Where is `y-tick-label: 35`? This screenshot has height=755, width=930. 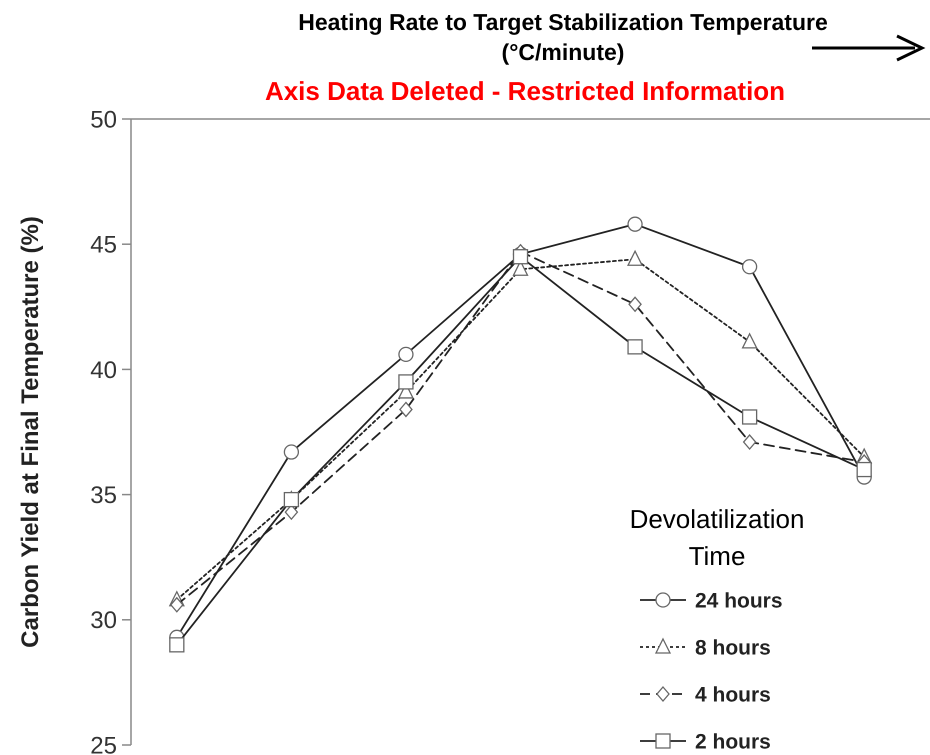 y-tick-label: 35 is located at coordinates (103, 495).